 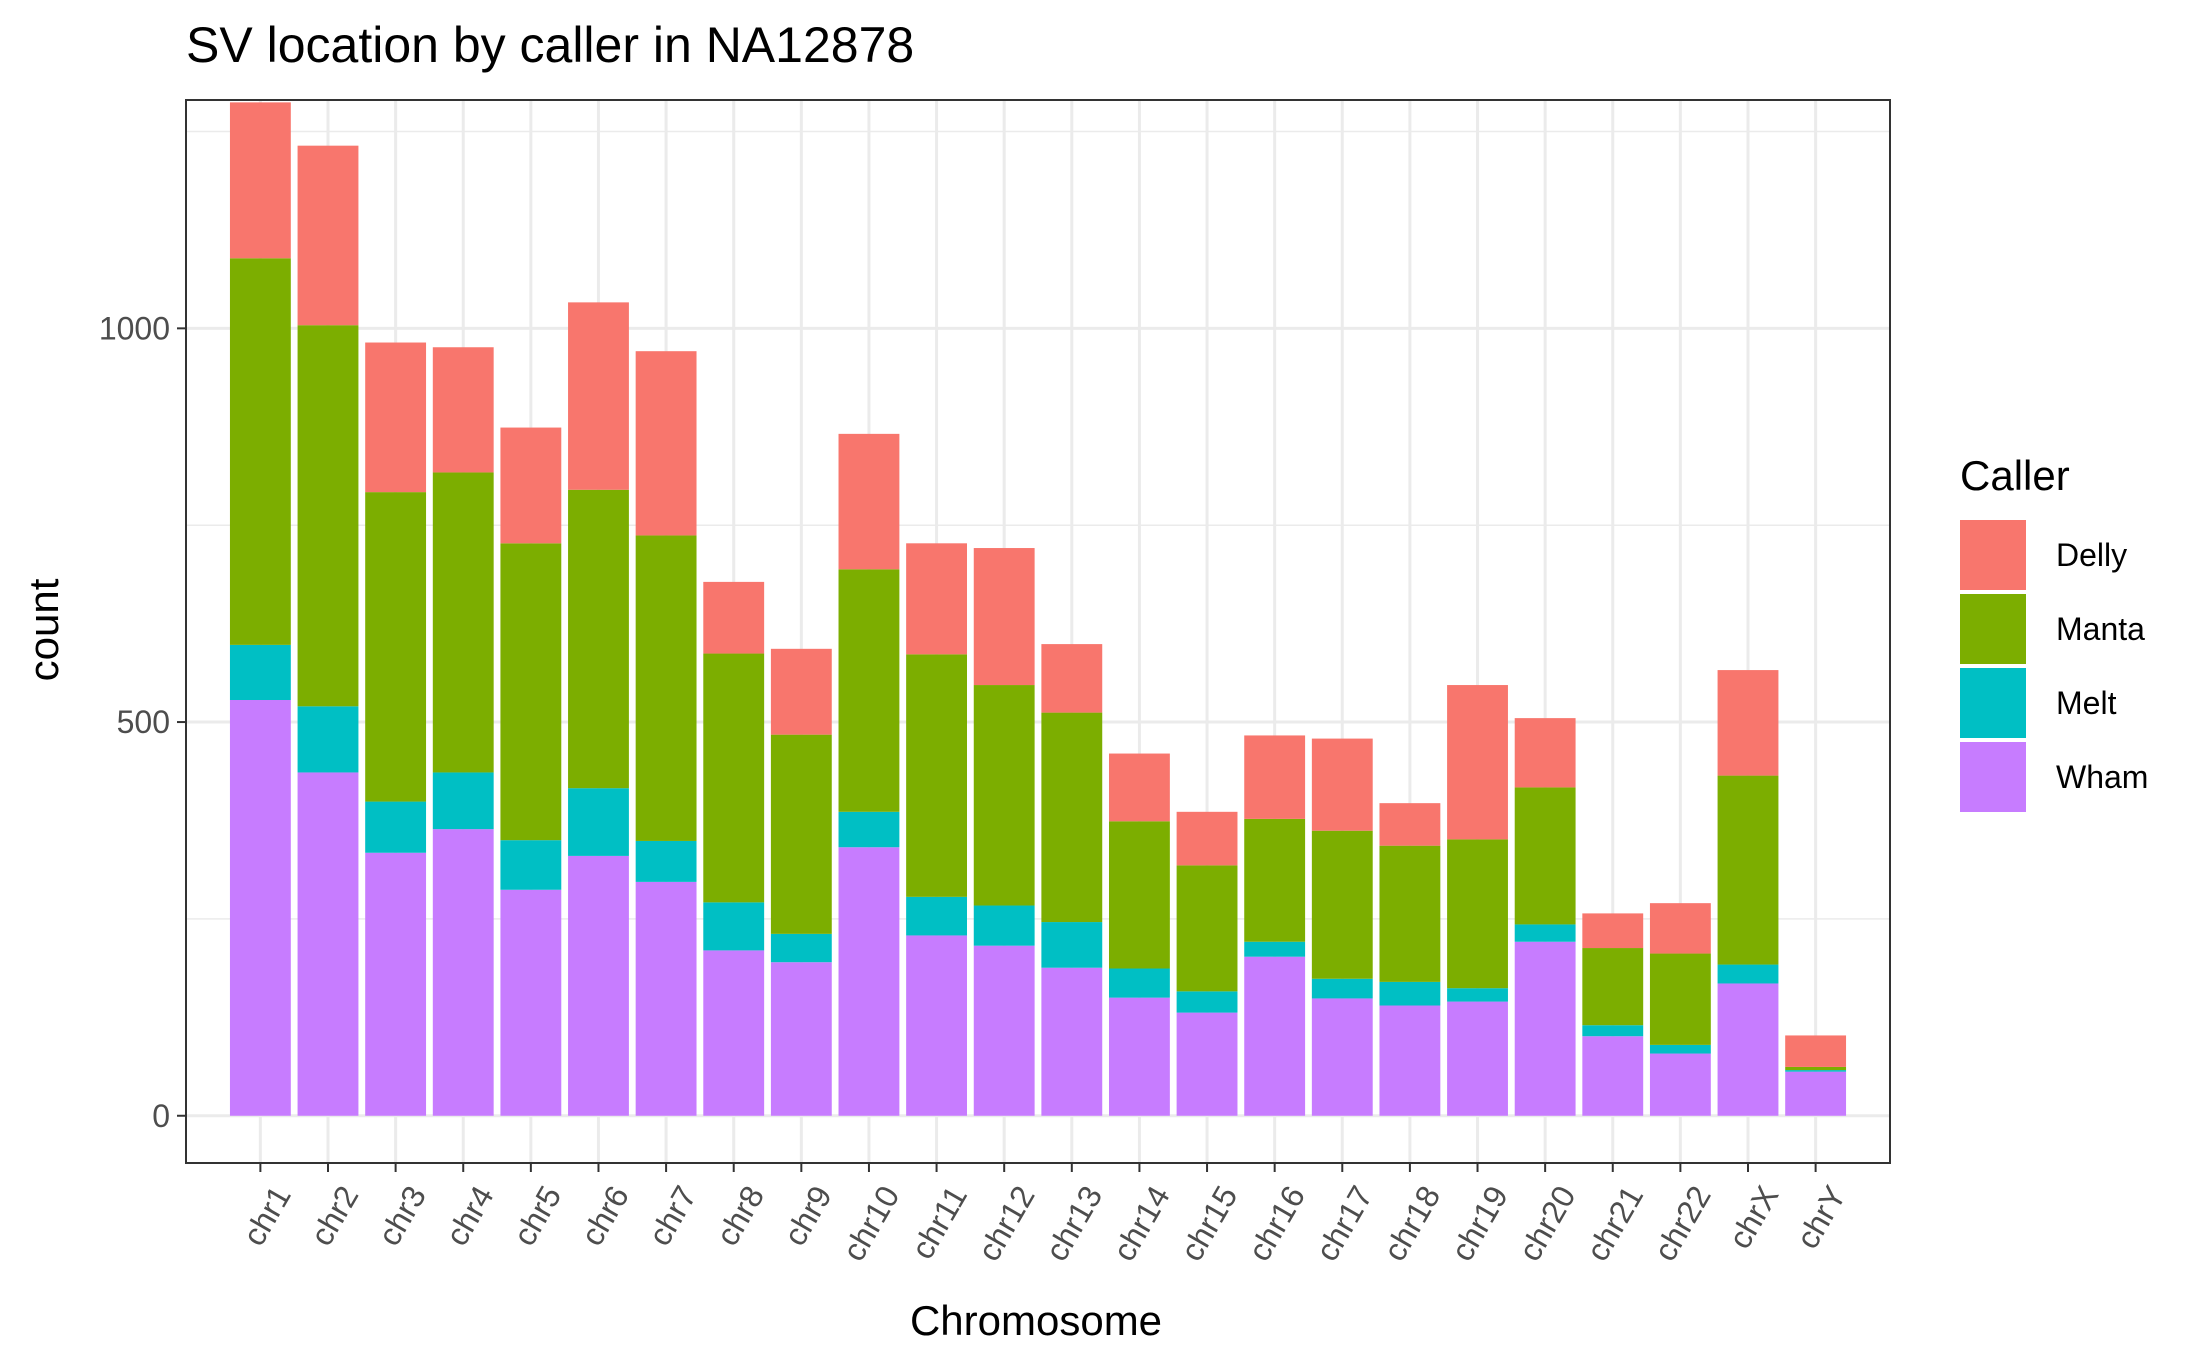 I want to click on y-axis-title: count, so click(x=43, y=629).